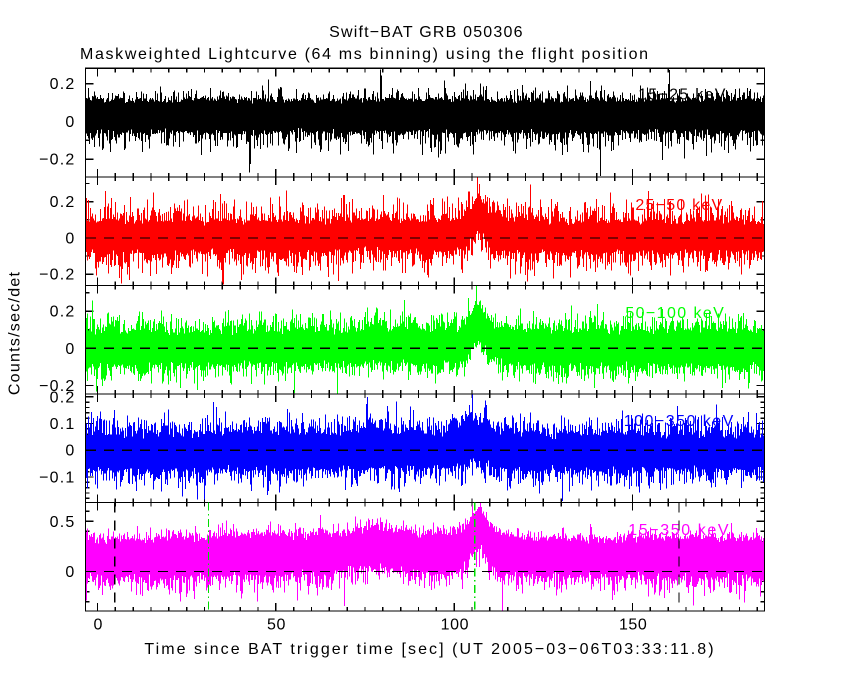 The image size is (850, 680). What do you see at coordinates (276, 625) in the screenshot?
I see `svg-text: 50` at bounding box center [276, 625].